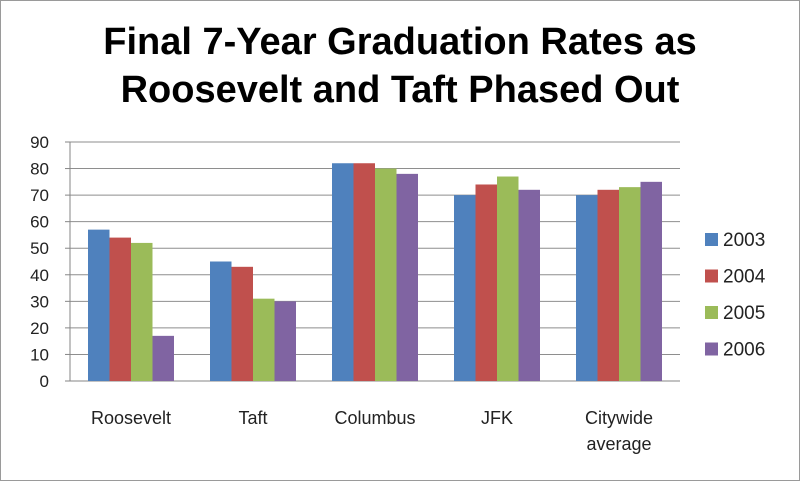 This screenshot has width=800, height=481. I want to click on bar-roosevelt-2004, so click(120, 309).